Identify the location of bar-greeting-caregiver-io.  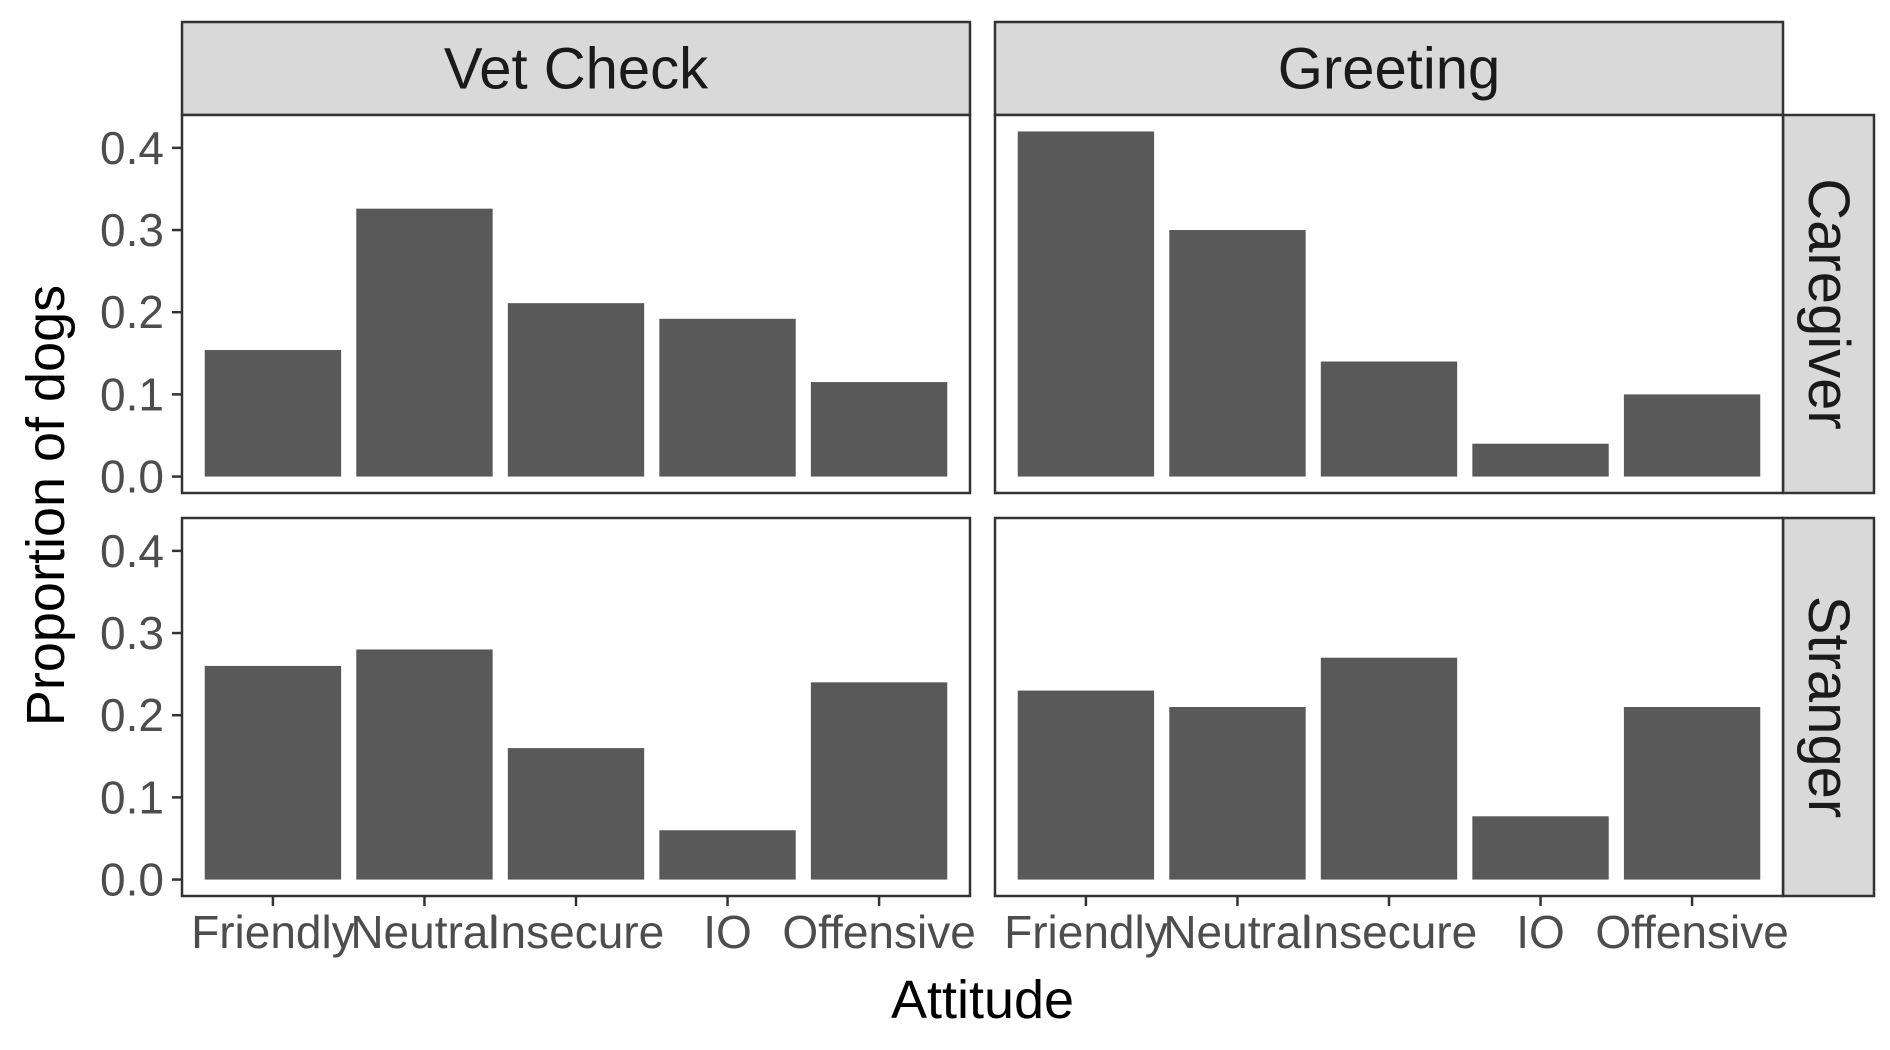
(1540, 460).